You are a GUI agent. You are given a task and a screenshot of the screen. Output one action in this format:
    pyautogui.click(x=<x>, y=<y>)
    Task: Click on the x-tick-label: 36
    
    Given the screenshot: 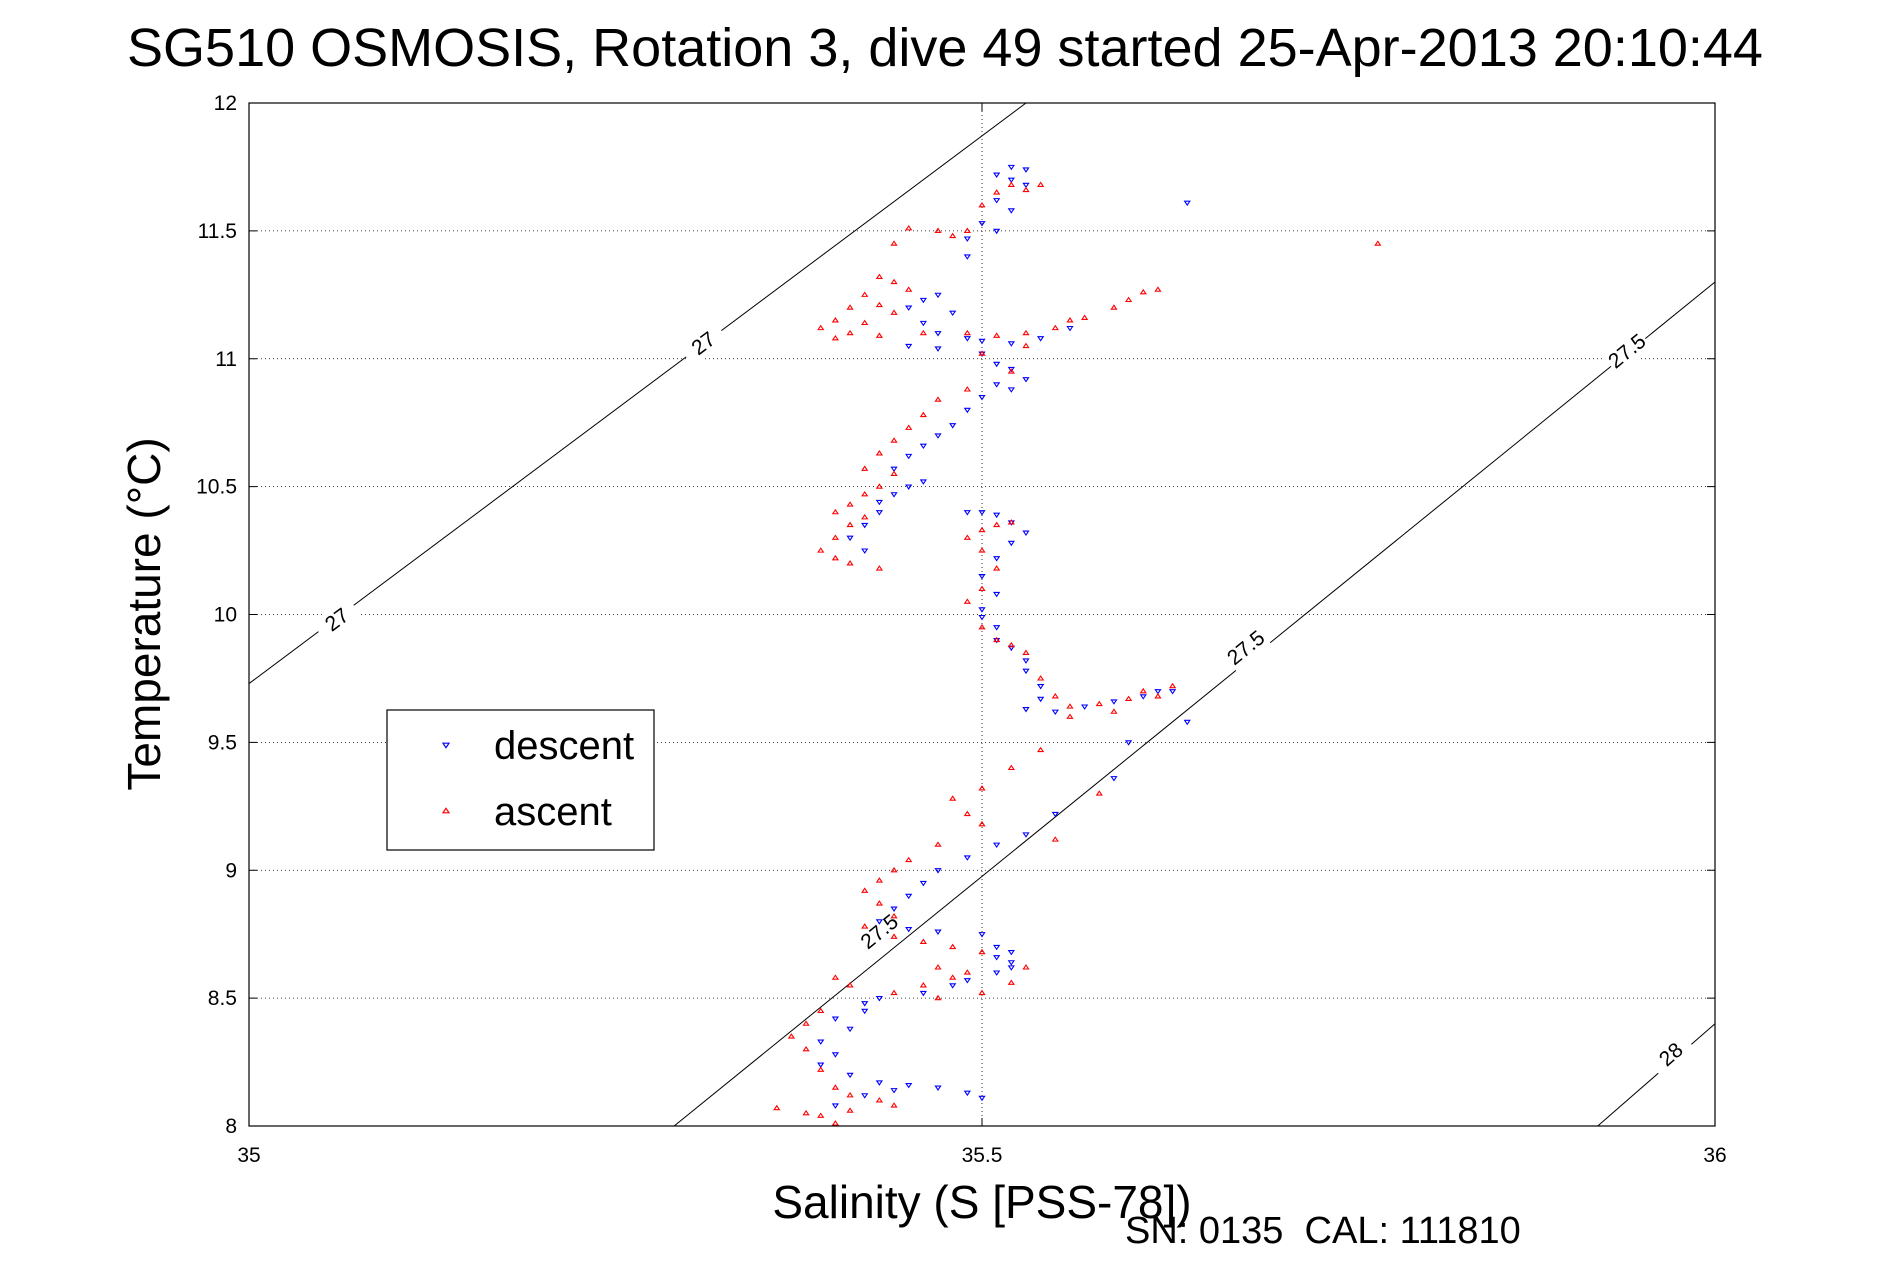 What is the action you would take?
    pyautogui.click(x=1714, y=1155)
    